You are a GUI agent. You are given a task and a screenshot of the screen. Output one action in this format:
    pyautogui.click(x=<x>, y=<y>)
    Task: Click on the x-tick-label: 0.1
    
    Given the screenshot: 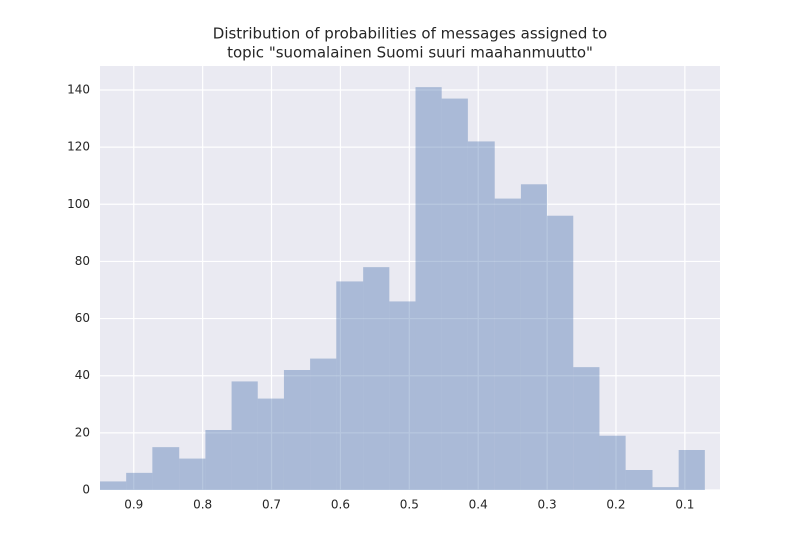 What is the action you would take?
    pyautogui.click(x=684, y=505)
    